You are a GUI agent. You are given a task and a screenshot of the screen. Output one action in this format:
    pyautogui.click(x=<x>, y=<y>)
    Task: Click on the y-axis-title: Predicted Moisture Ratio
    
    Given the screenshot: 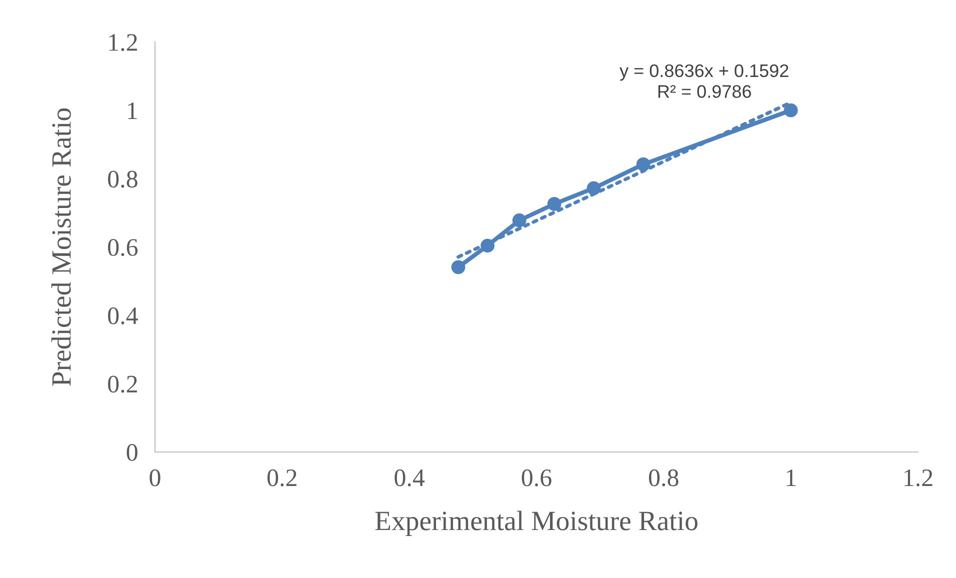 What is the action you would take?
    pyautogui.click(x=61, y=247)
    